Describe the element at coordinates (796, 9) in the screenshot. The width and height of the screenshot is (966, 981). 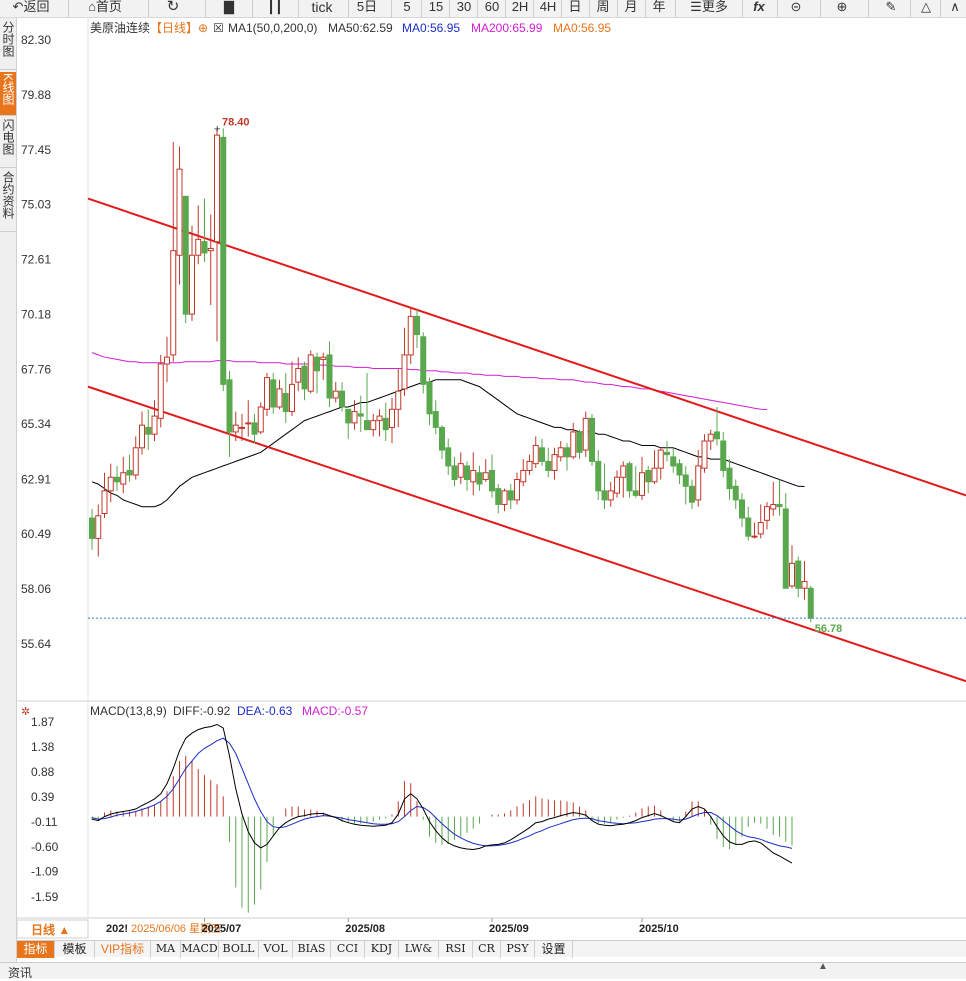
I see `zoom-out-button: ⊝` at that location.